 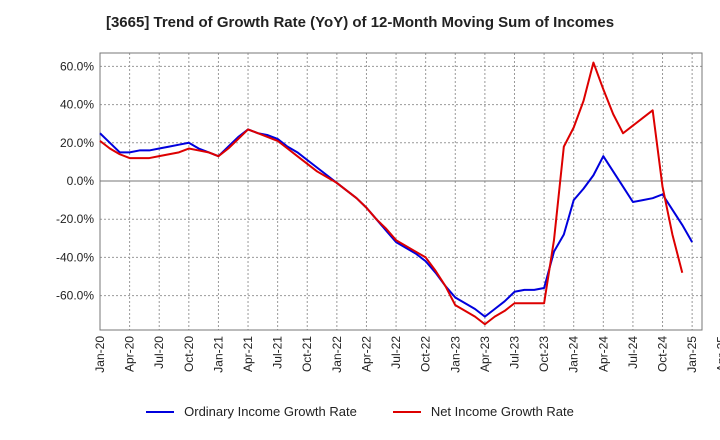 I want to click on x-tick-label: Jan-22, so click(x=337, y=354).